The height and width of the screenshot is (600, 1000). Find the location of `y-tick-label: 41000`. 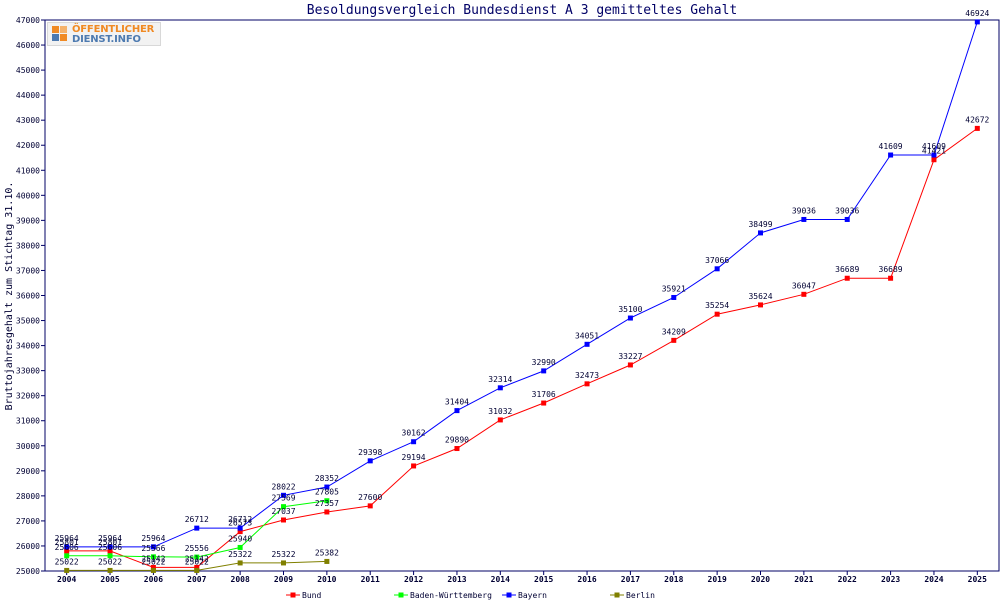

y-tick-label: 41000 is located at coordinates (28, 170).